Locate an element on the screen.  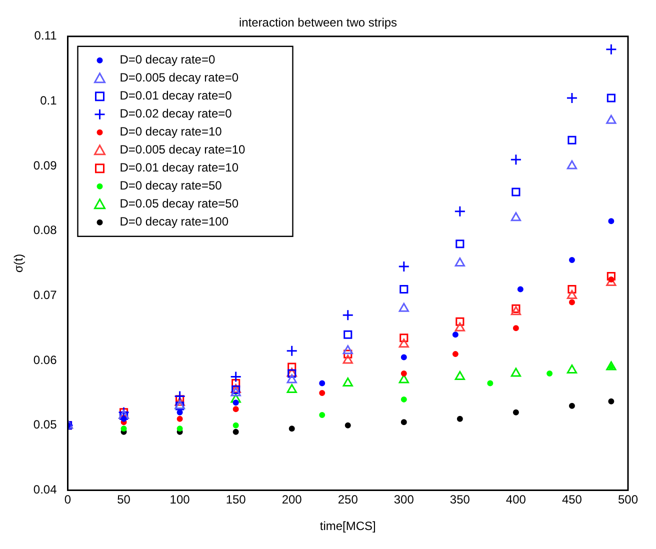
x-tick-label: 450 is located at coordinates (572, 499).